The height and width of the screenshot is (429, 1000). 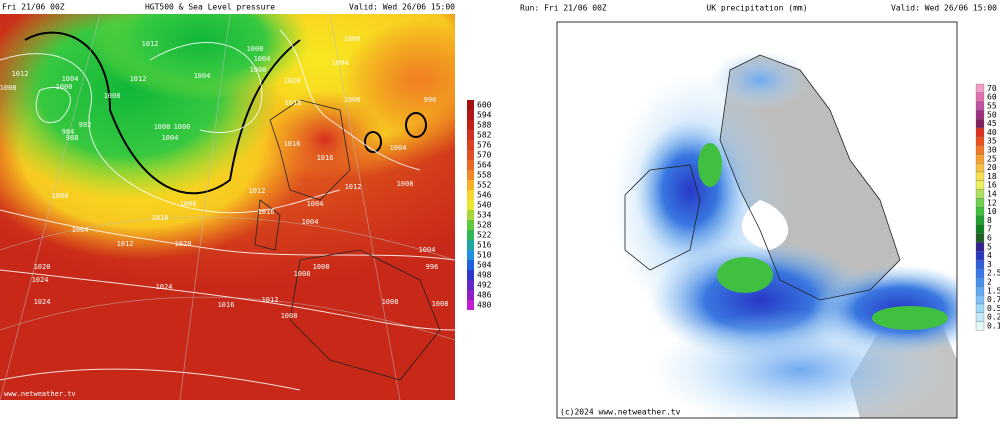 I want to click on run-label: Run: Fri 21/06 00Z, so click(x=563, y=8).